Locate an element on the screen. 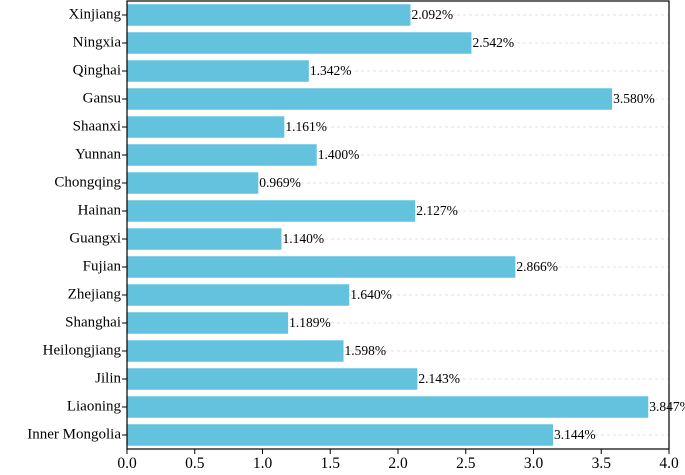  value-label: 1.640% is located at coordinates (371, 294).